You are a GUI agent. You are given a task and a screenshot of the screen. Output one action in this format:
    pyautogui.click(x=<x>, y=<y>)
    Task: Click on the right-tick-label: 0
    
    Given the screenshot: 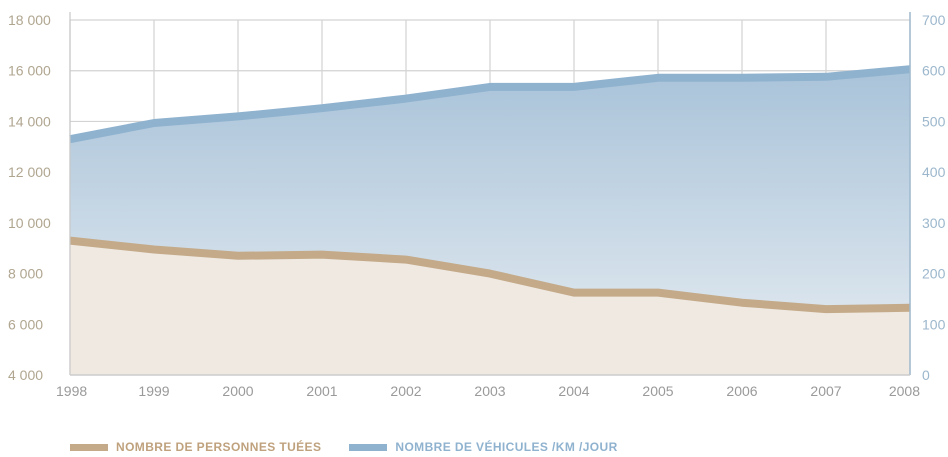 What is the action you would take?
    pyautogui.click(x=926, y=375)
    